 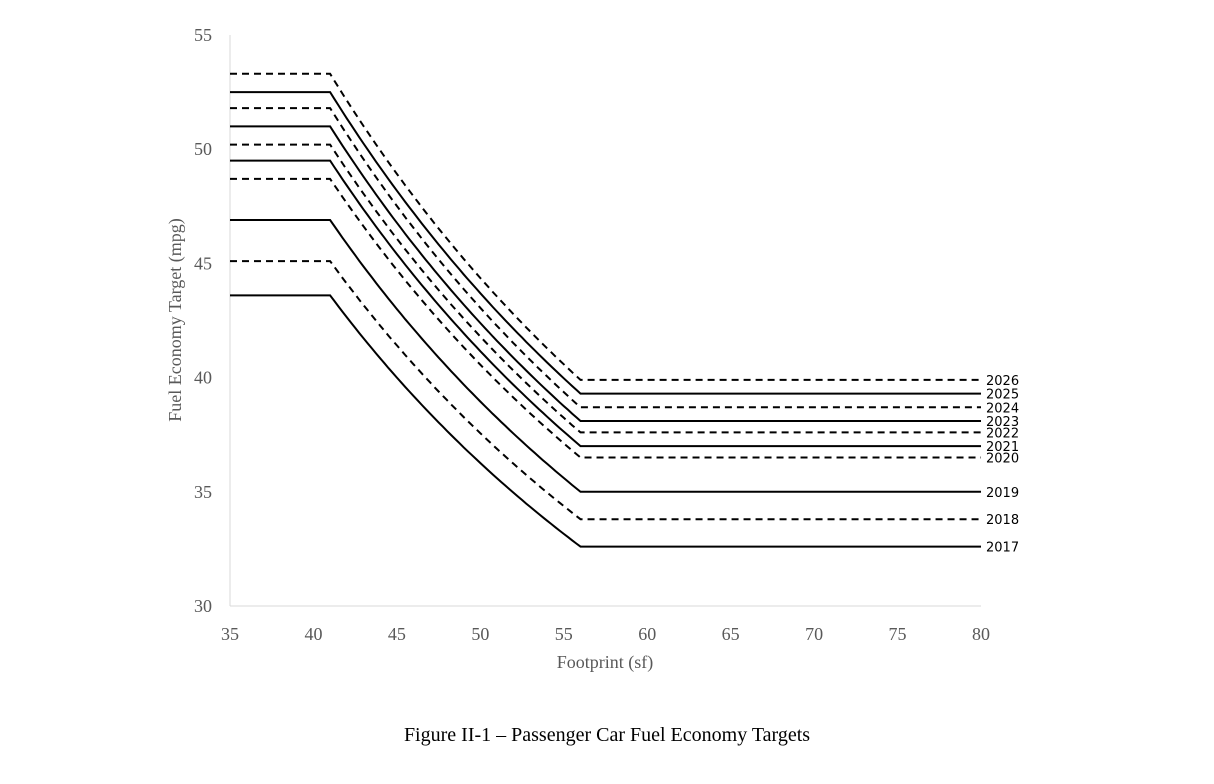 What do you see at coordinates (1002, 447) in the screenshot?
I see `series-label-2021: 2021` at bounding box center [1002, 447].